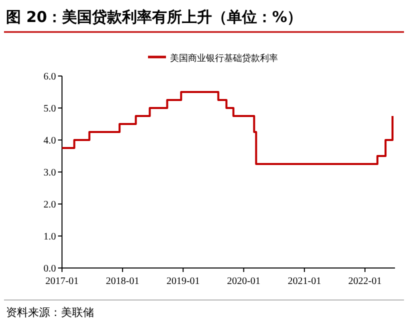 This screenshot has width=408, height=329. Describe the element at coordinates (50, 269) in the screenshot. I see `y-tick-label: 0.0` at that location.